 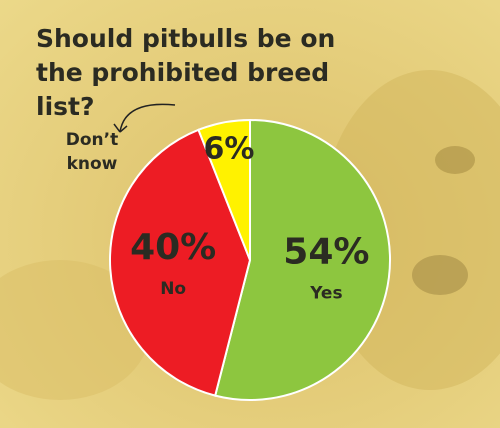 What do you see at coordinates (325, 294) in the screenshot?
I see `category-label: Yes` at bounding box center [325, 294].